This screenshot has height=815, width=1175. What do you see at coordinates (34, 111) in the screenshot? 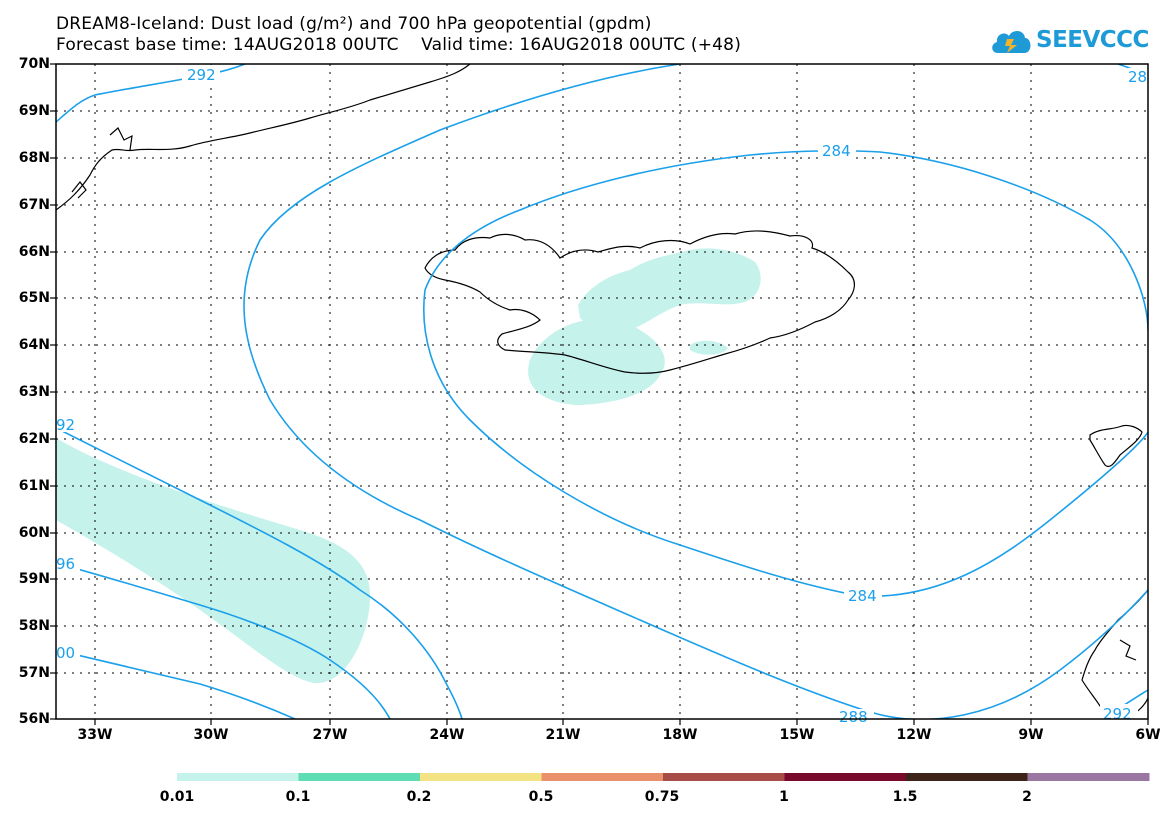
I see `lat-label: 69N` at bounding box center [34, 111].